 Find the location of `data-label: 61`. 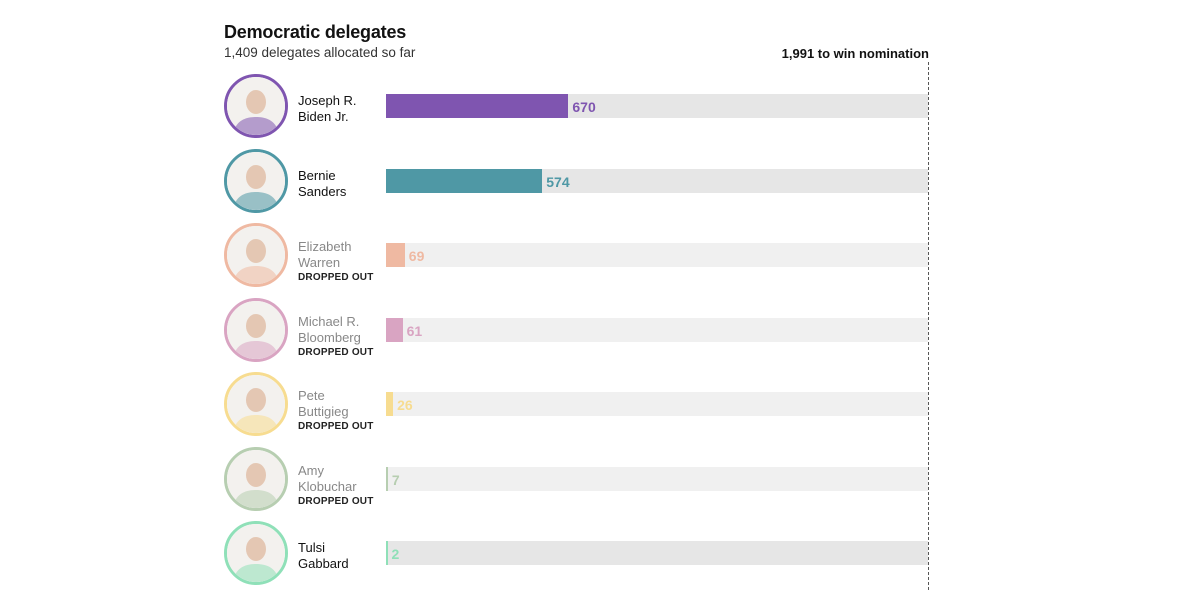

data-label: 61 is located at coordinates (414, 331).